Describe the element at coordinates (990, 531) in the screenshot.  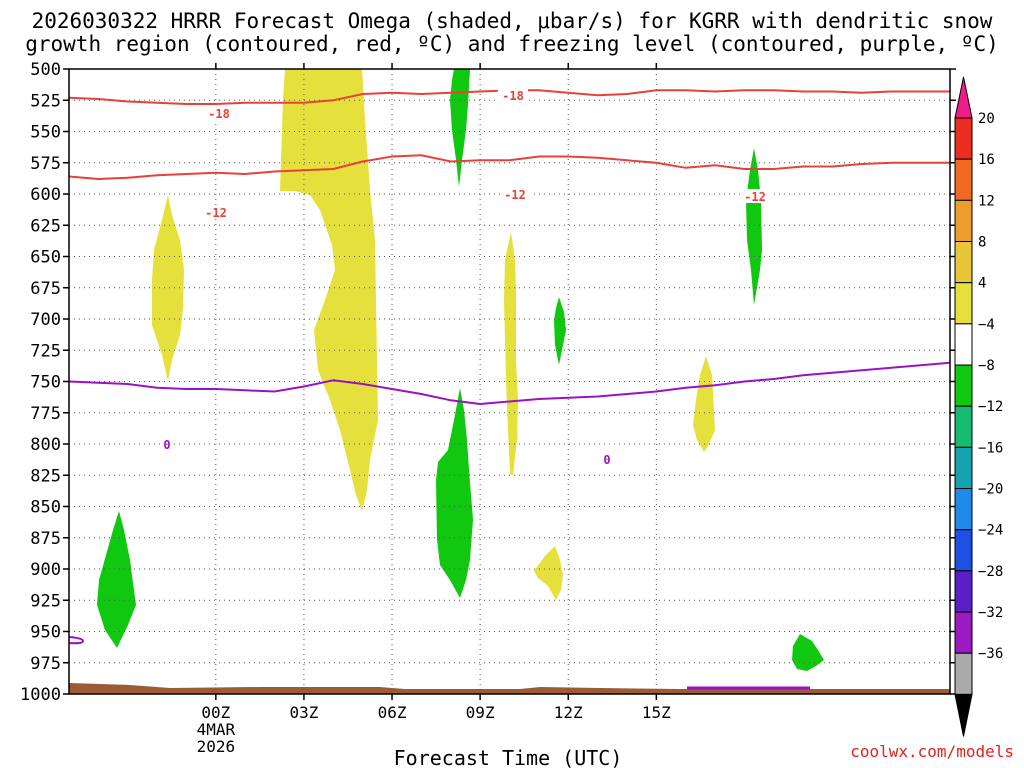
I see `colorbar-label: −24` at that location.